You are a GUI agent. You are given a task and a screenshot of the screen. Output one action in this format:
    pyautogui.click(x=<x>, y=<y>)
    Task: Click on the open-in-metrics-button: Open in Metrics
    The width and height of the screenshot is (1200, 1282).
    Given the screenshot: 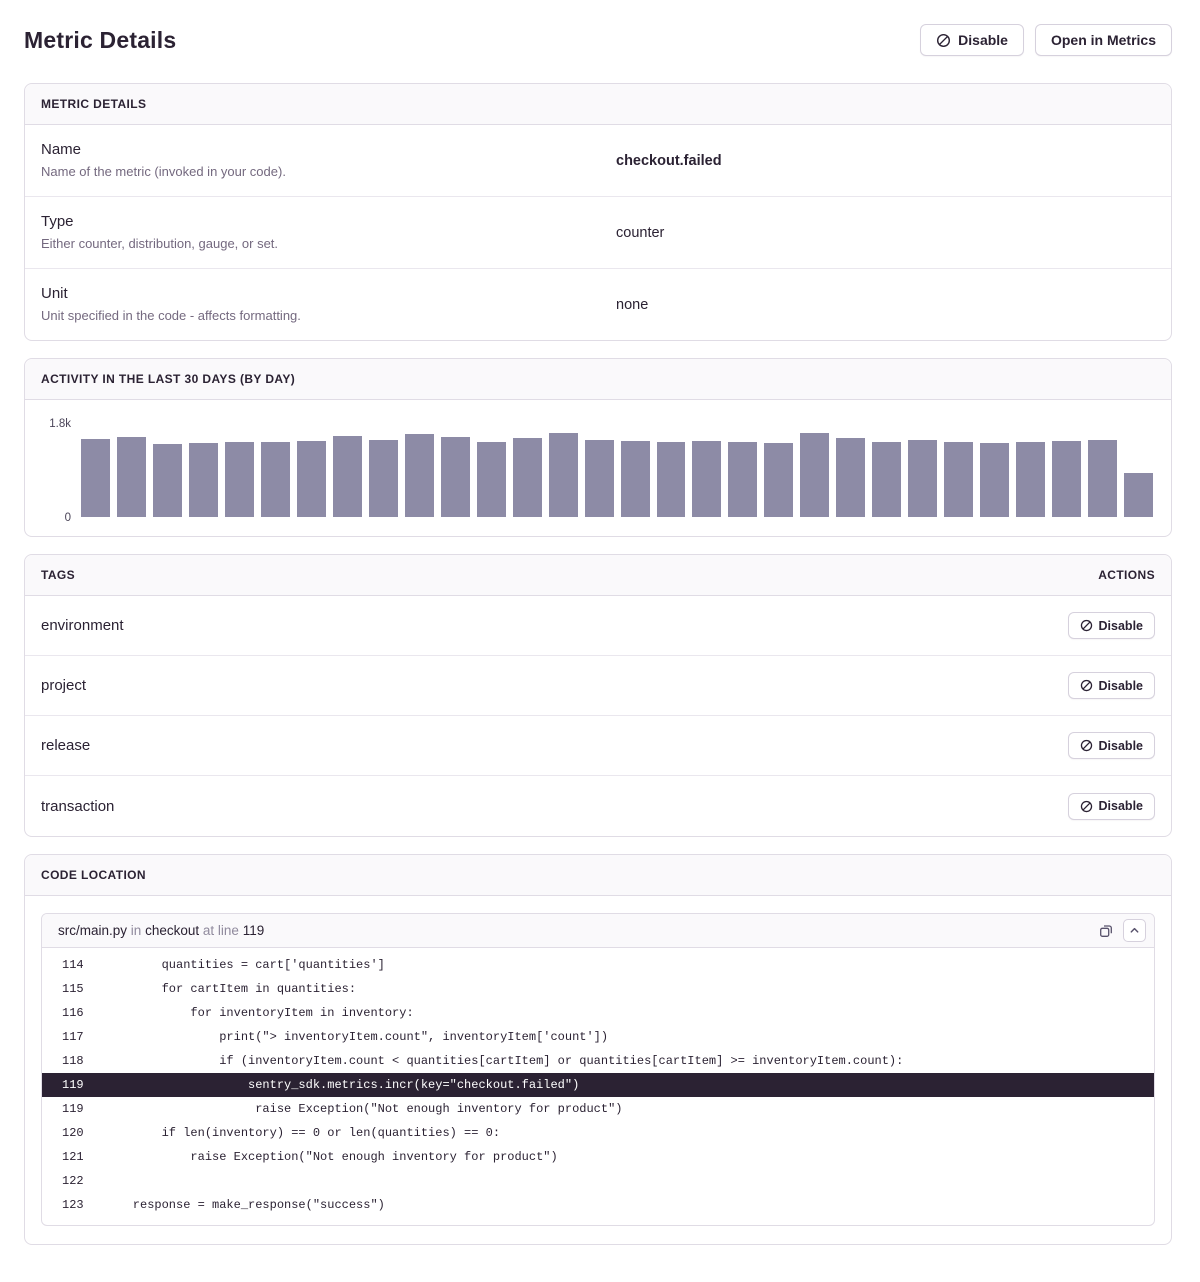 What is the action you would take?
    pyautogui.click(x=1103, y=40)
    